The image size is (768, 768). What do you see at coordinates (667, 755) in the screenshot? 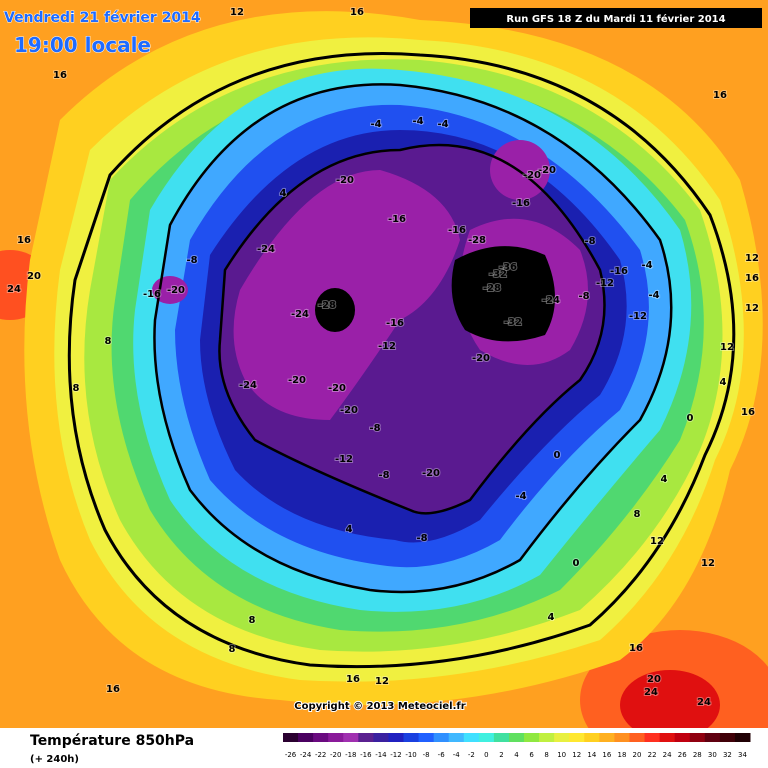
I see `colorbar-tick-label: 24` at bounding box center [667, 755].